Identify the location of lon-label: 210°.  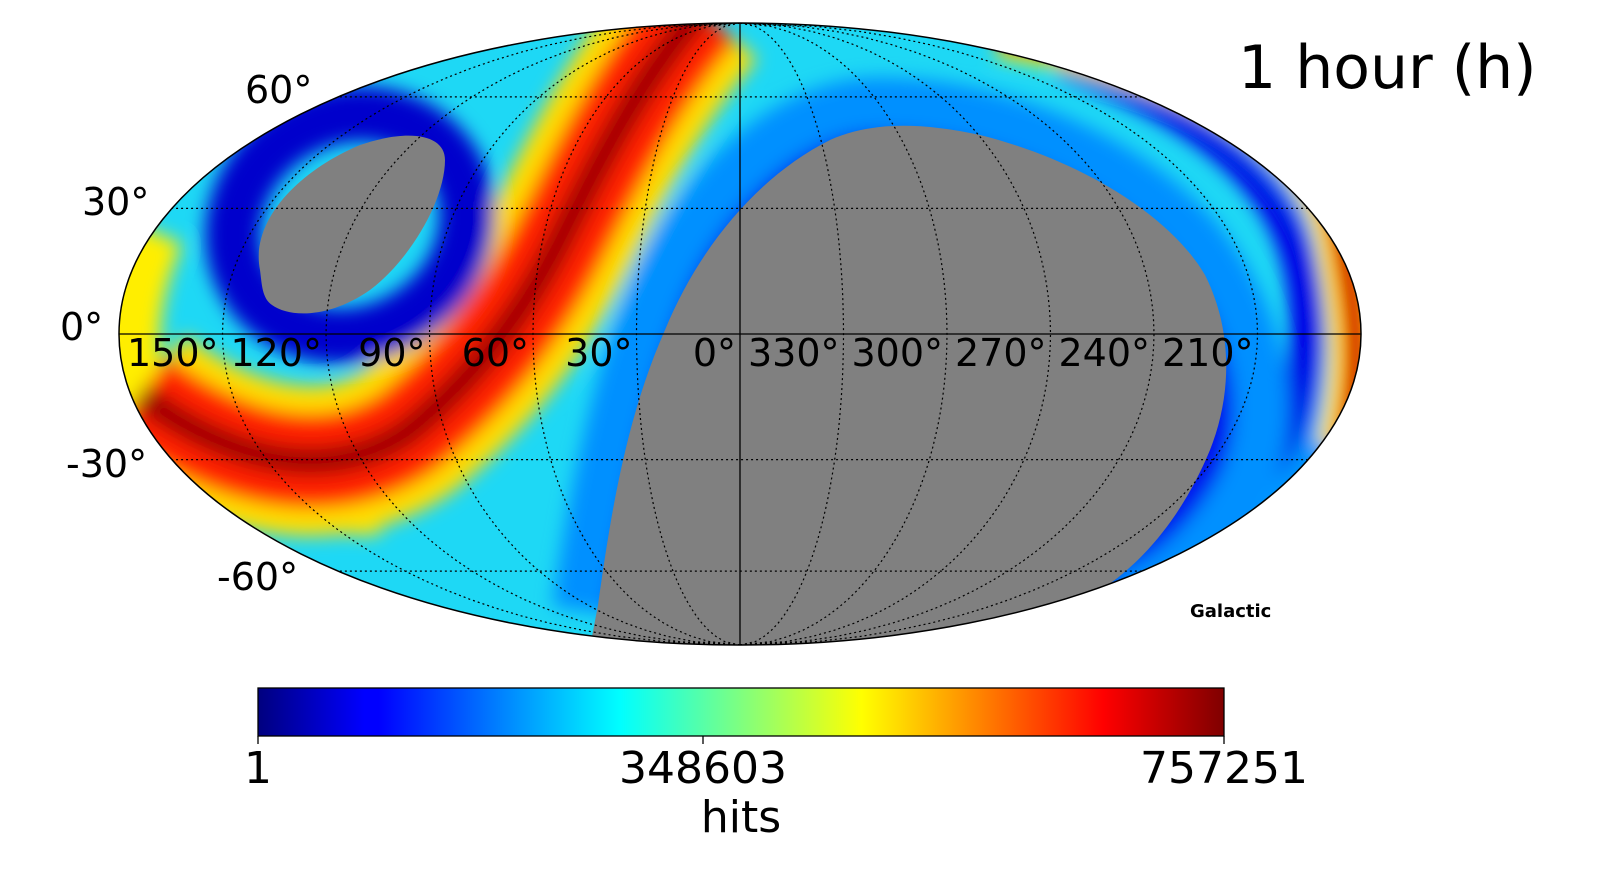
(1208, 353).